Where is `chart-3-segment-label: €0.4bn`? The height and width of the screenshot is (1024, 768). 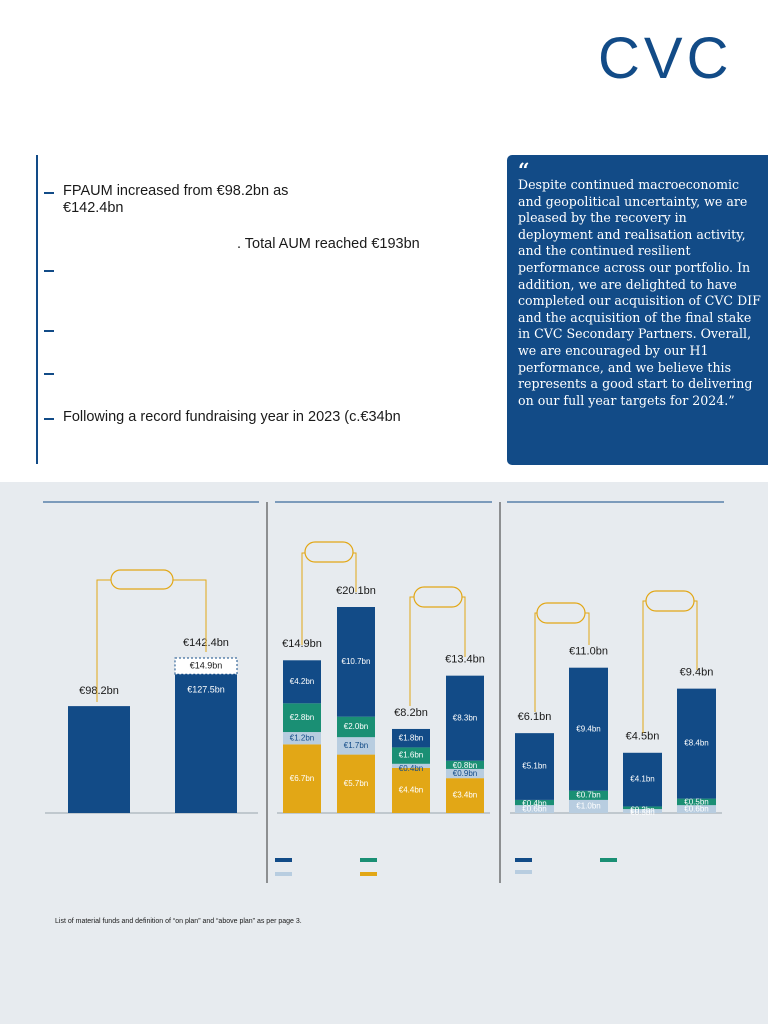 chart-3-segment-label: €0.4bn is located at coordinates (534, 803).